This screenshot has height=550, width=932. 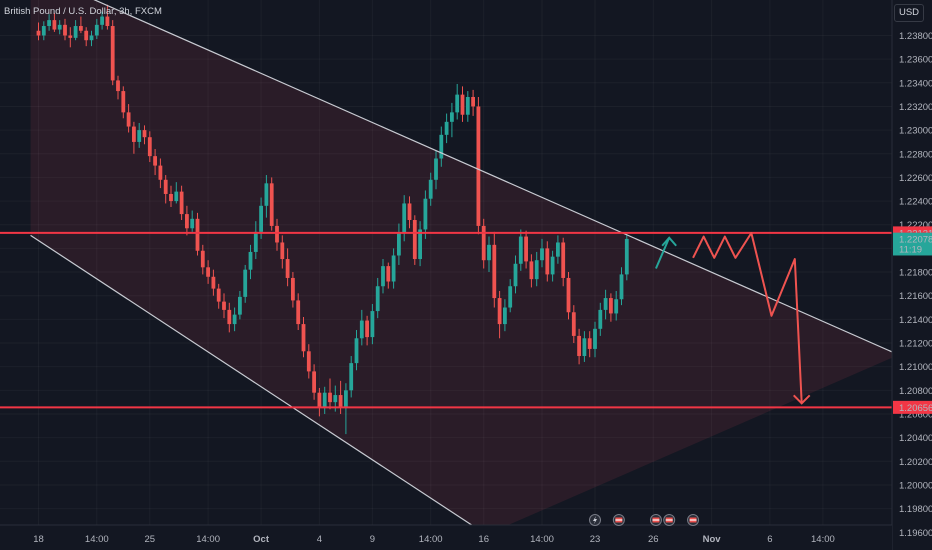 What do you see at coordinates (372, 539) in the screenshot?
I see `time-tick-label: 9` at bounding box center [372, 539].